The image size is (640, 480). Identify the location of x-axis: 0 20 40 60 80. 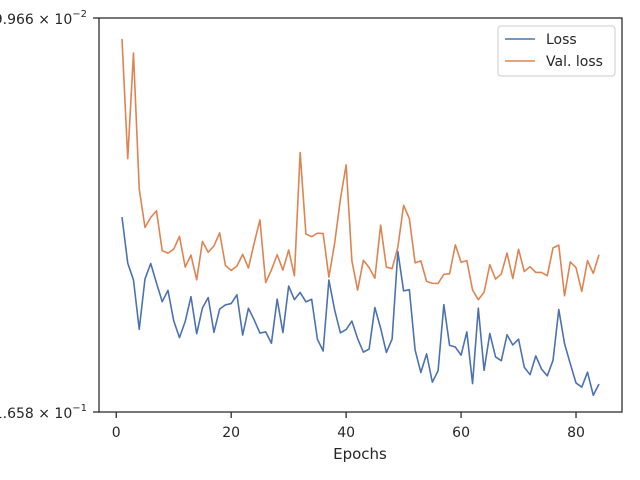
(348, 426).